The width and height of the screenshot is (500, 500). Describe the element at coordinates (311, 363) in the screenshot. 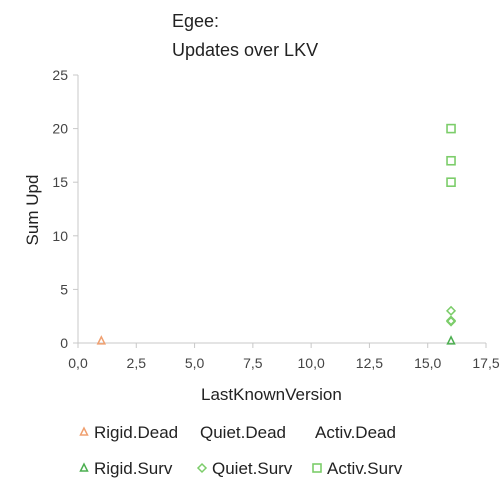

I see `x-tick-label: 10,0` at that location.